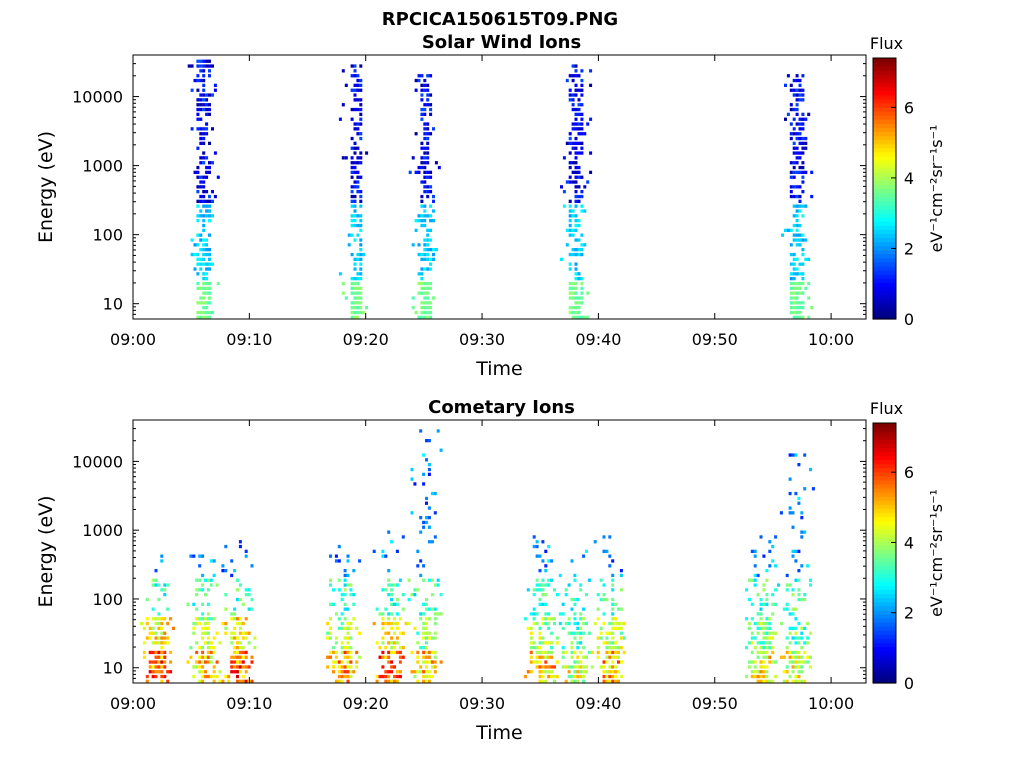 Image resolution: width=1024 pixels, height=768 pixels. Describe the element at coordinates (249, 339) in the screenshot. I see `x-tick-label: 09:10` at that location.